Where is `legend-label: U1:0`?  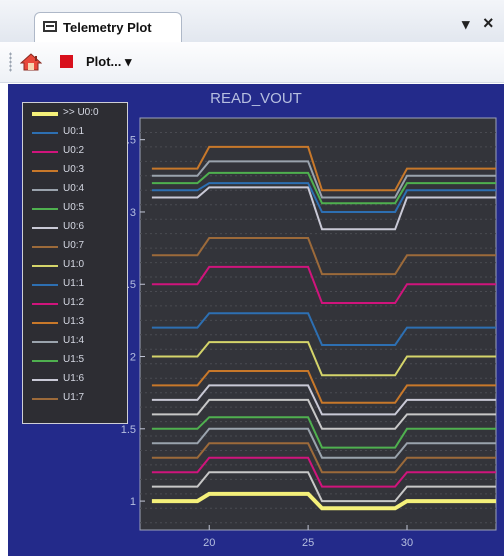
legend-label: U1:0 is located at coordinates (74, 264).